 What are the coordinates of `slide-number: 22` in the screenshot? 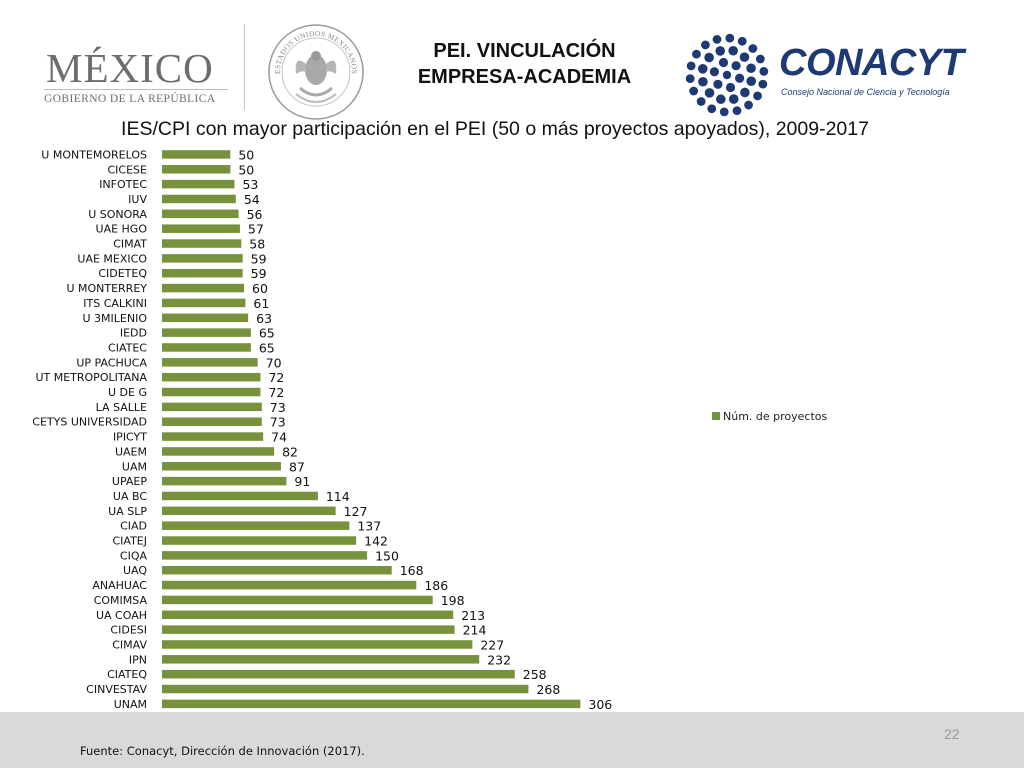 It's located at (952, 734).